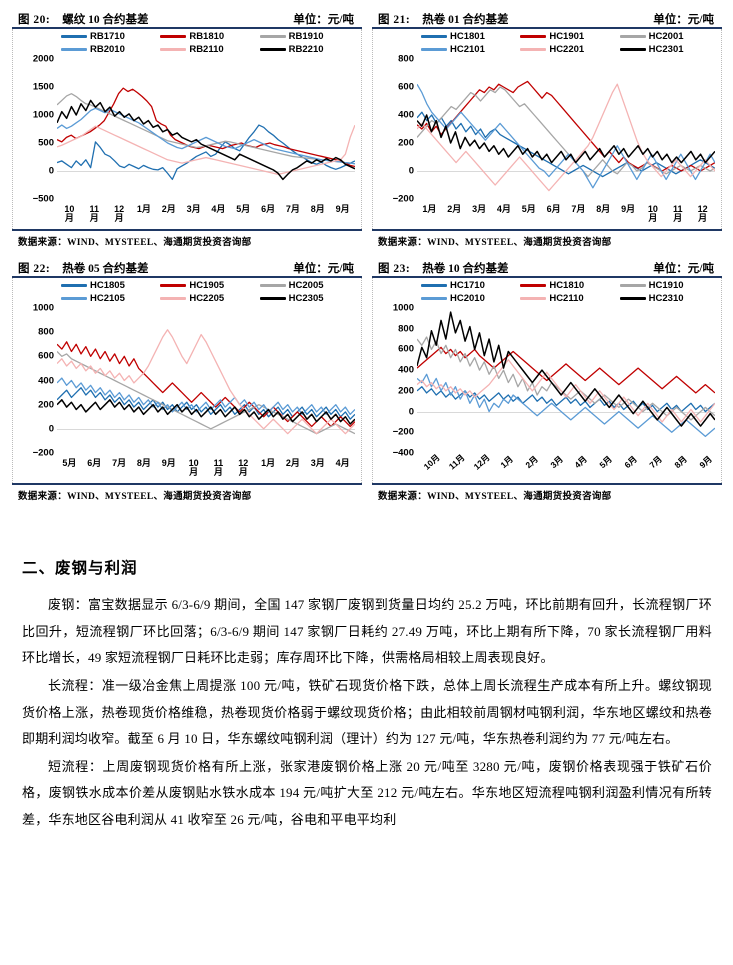  Describe the element at coordinates (187, 19) in the screenshot. I see `chart-header: 图 20: 螺纹 10 合约基差 单位：元/吨` at that location.